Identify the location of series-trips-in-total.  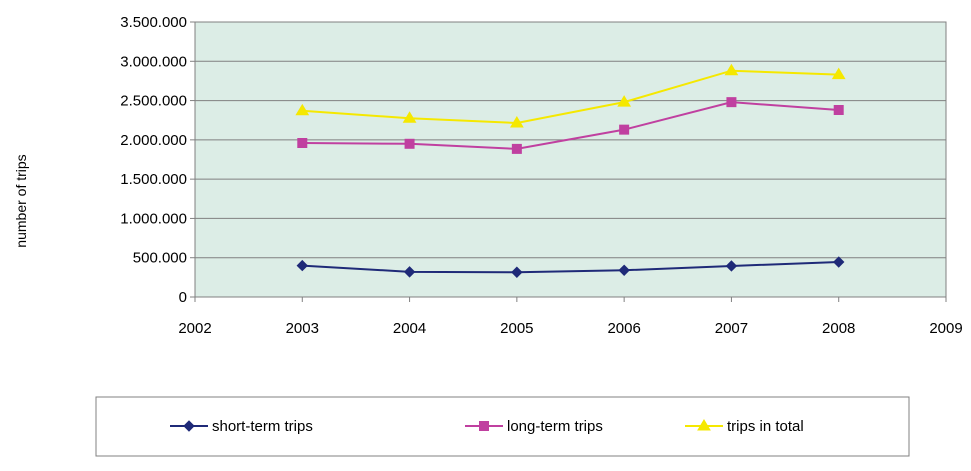
(570, 95).